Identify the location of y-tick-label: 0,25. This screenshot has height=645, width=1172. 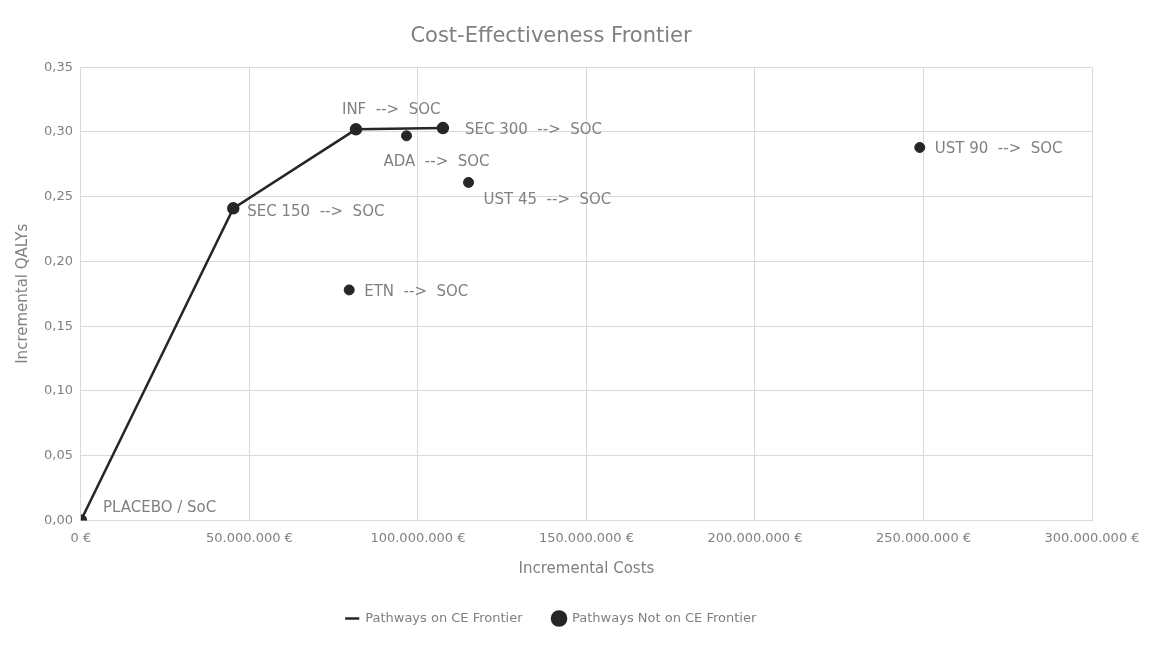
(58, 196).